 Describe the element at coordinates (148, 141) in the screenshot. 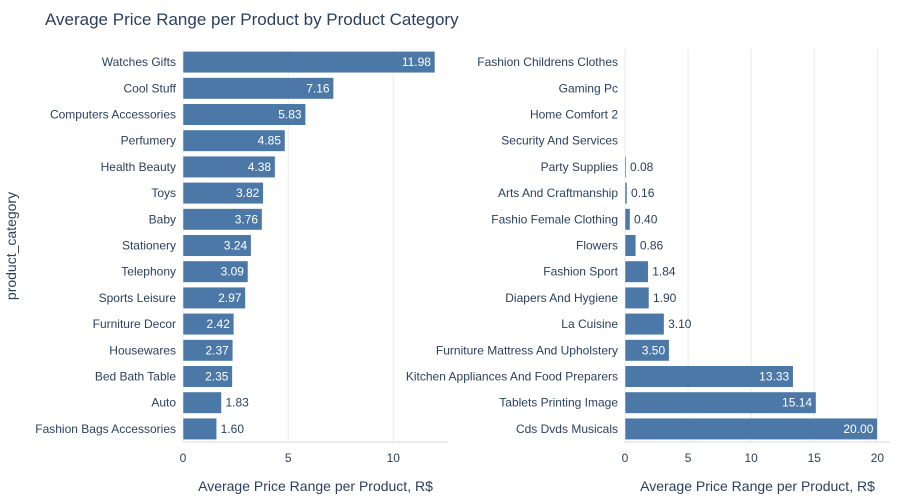

I see `category-label: Perfumery` at that location.